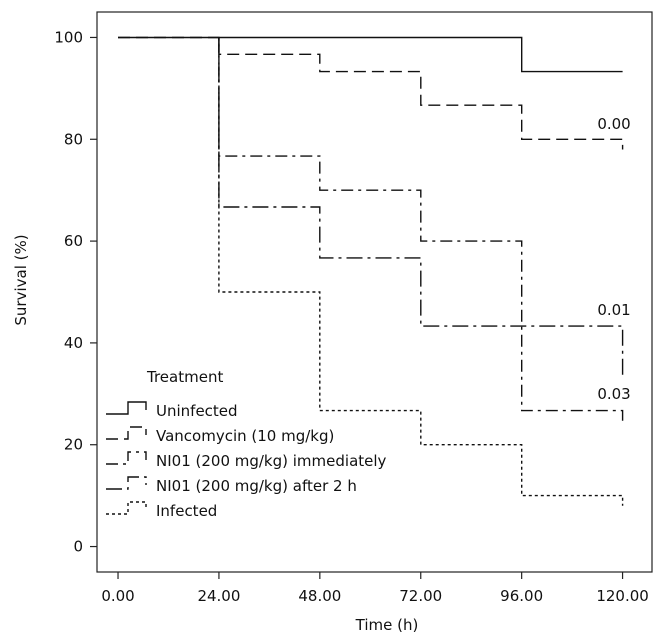  What do you see at coordinates (375, 588) in the screenshot?
I see `x-axis: 0.00 24.00 48.00 72.00 96.00 120.00` at bounding box center [375, 588].